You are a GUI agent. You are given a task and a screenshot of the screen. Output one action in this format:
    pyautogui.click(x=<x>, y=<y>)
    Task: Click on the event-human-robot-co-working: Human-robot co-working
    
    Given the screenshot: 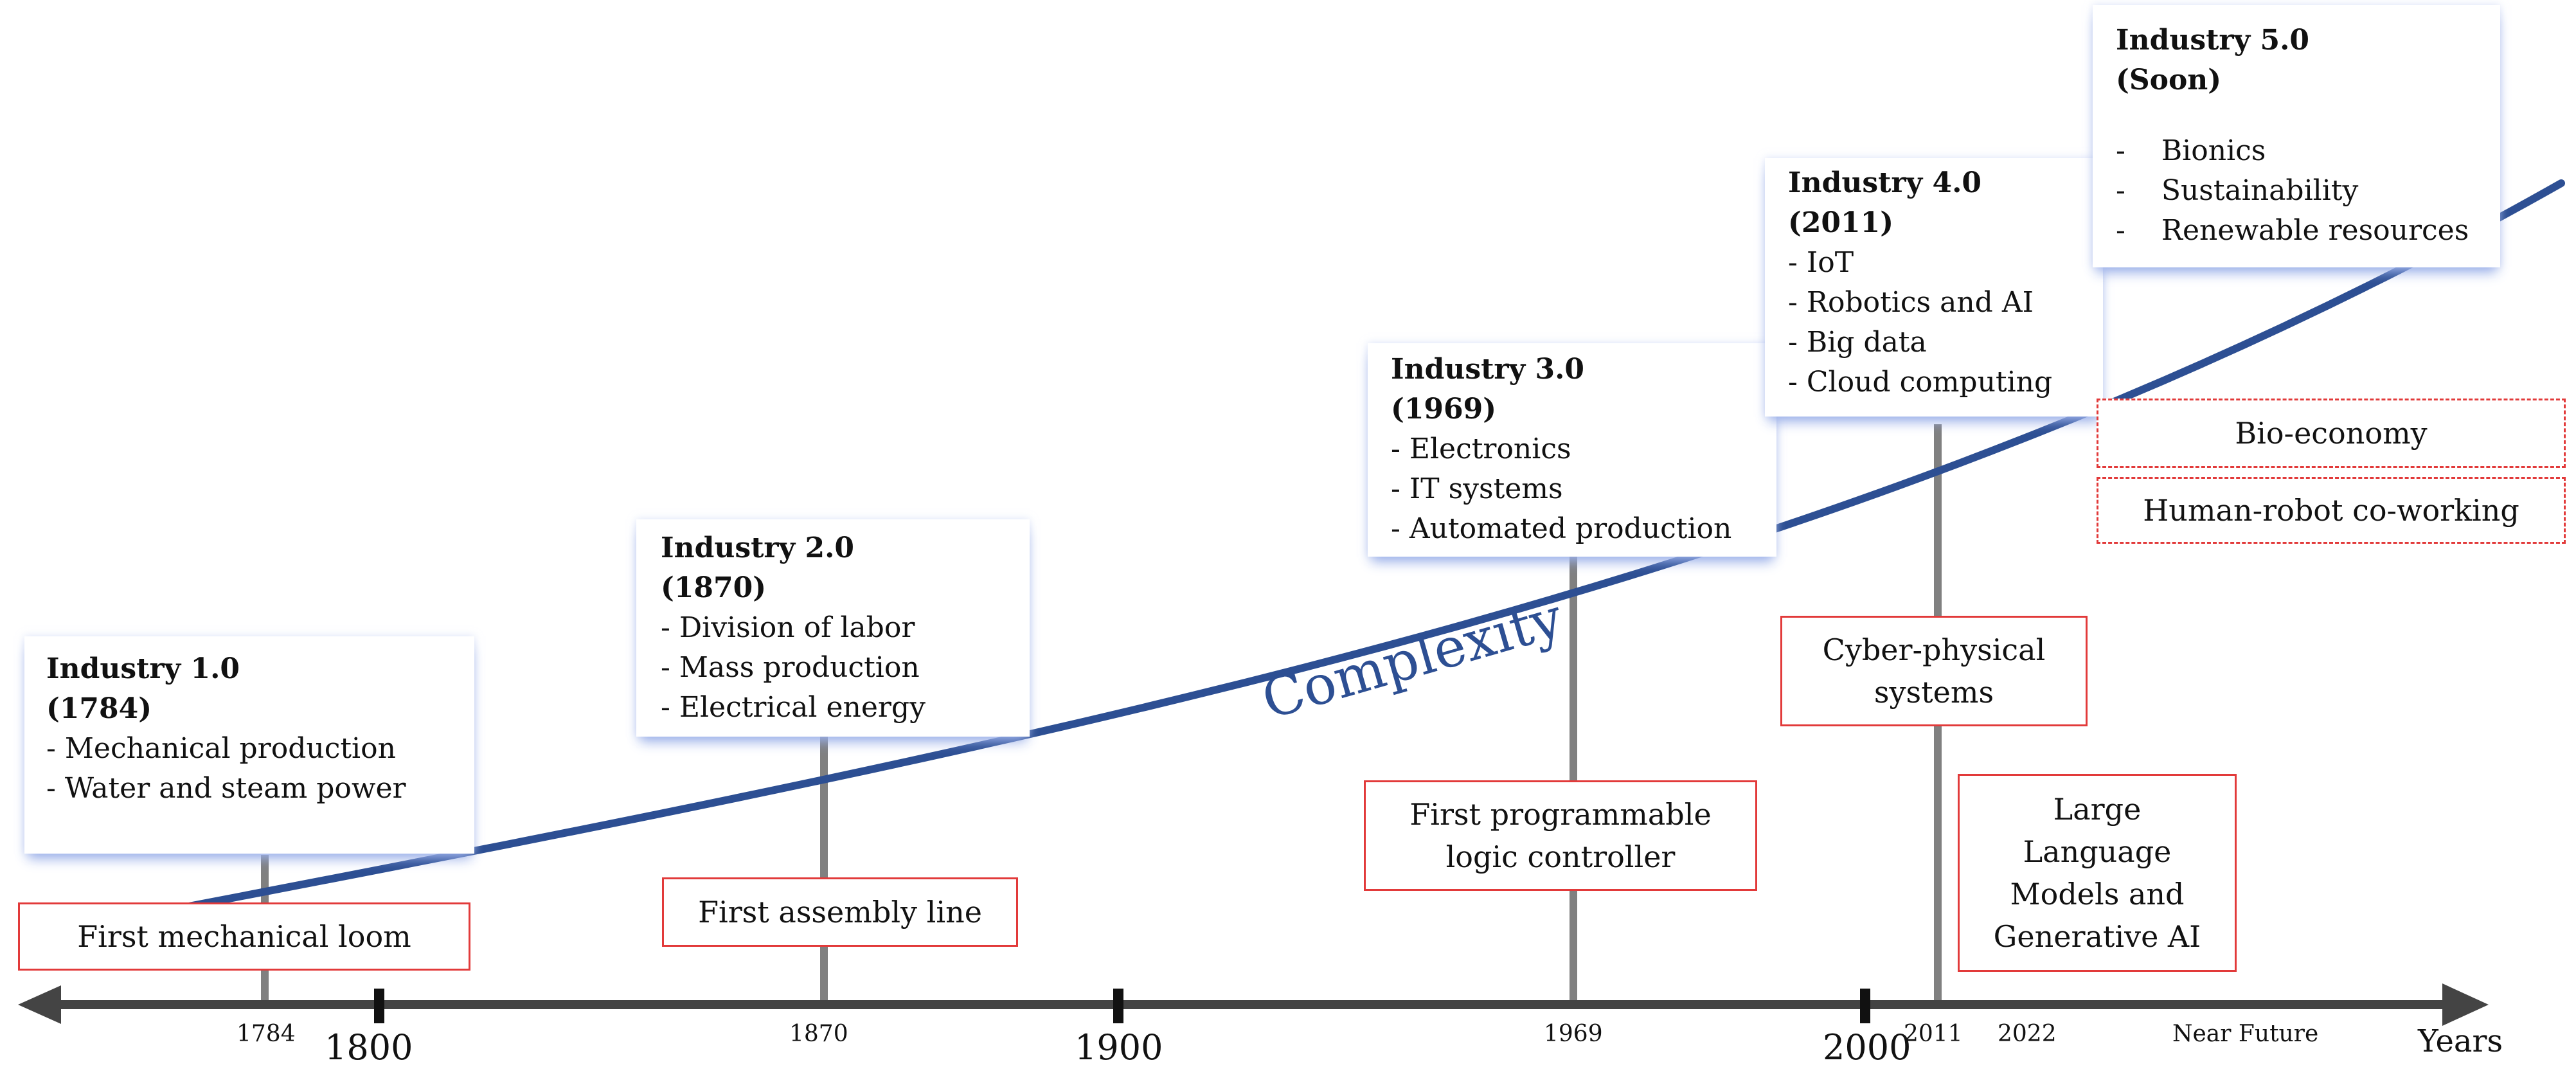 What is the action you would take?
    pyautogui.click(x=2331, y=511)
    